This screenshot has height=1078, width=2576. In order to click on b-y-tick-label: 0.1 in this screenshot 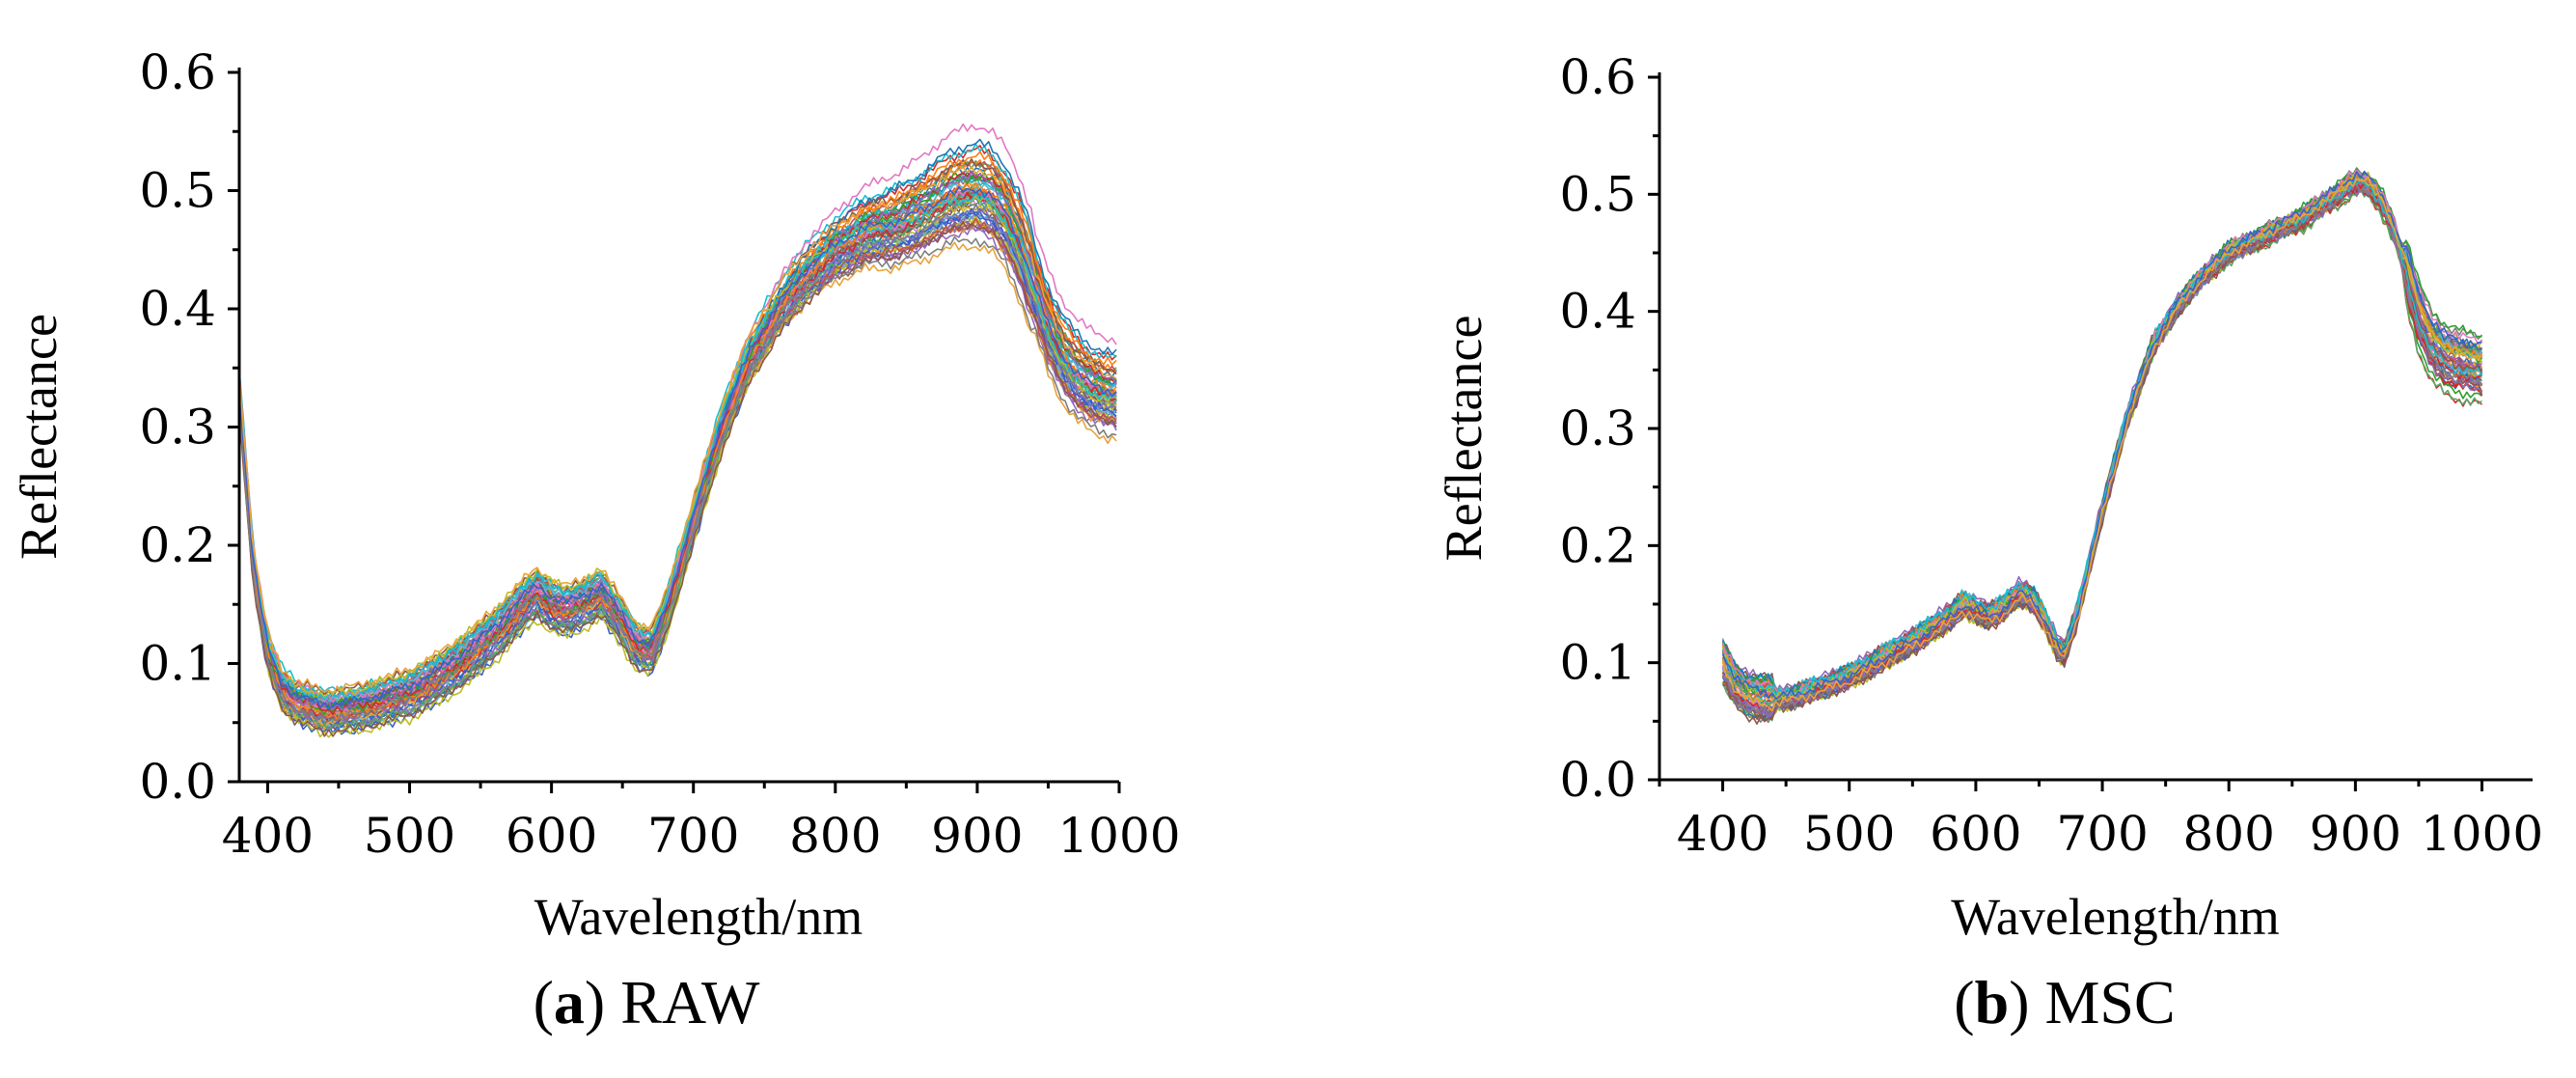, I will do `click(1598, 663)`.